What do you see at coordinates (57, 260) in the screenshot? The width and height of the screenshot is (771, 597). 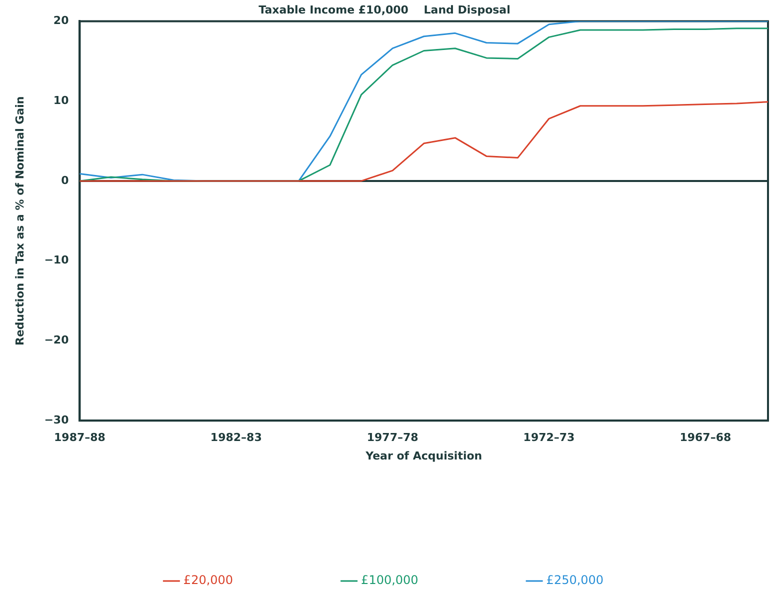 I see `y-tick-label: −10` at bounding box center [57, 260].